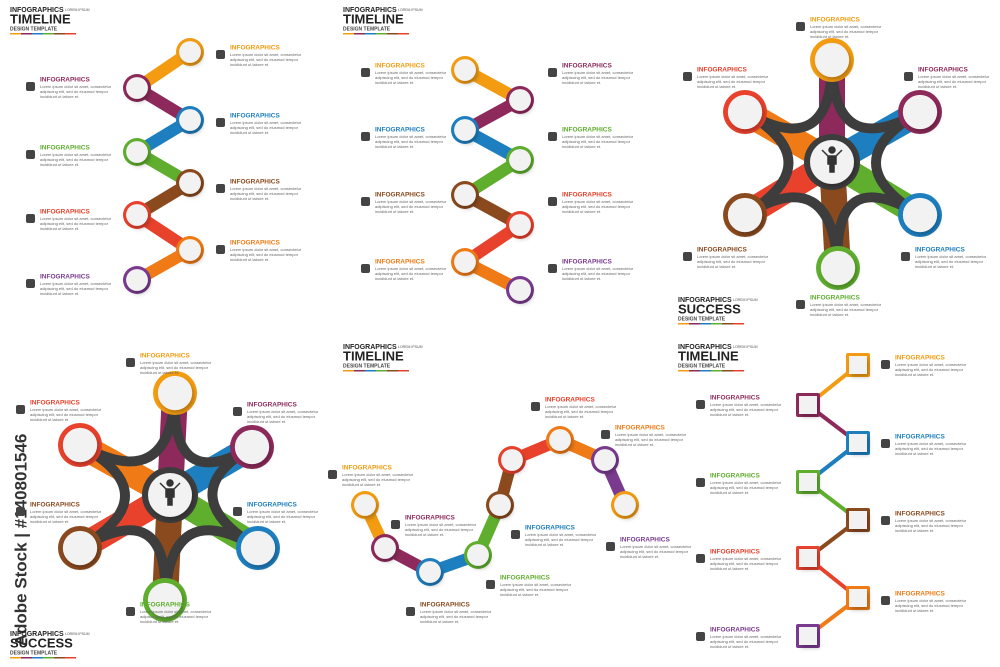  Describe the element at coordinates (128, 429) in the screenshot. I see `ring-arc` at that location.